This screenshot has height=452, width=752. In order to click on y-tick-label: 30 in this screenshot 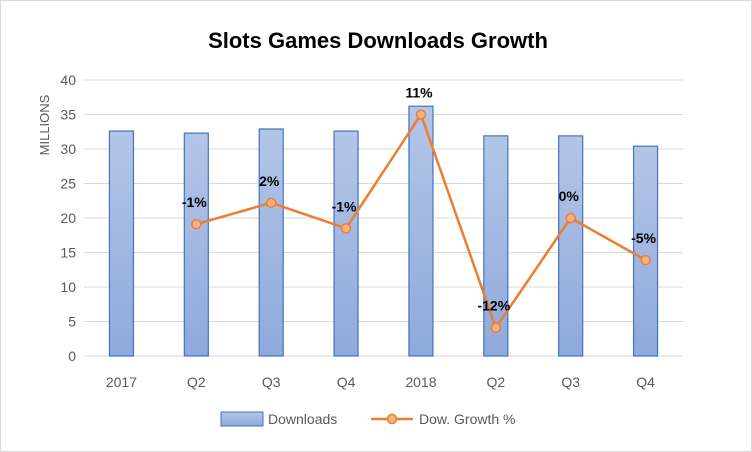, I will do `click(68, 149)`.